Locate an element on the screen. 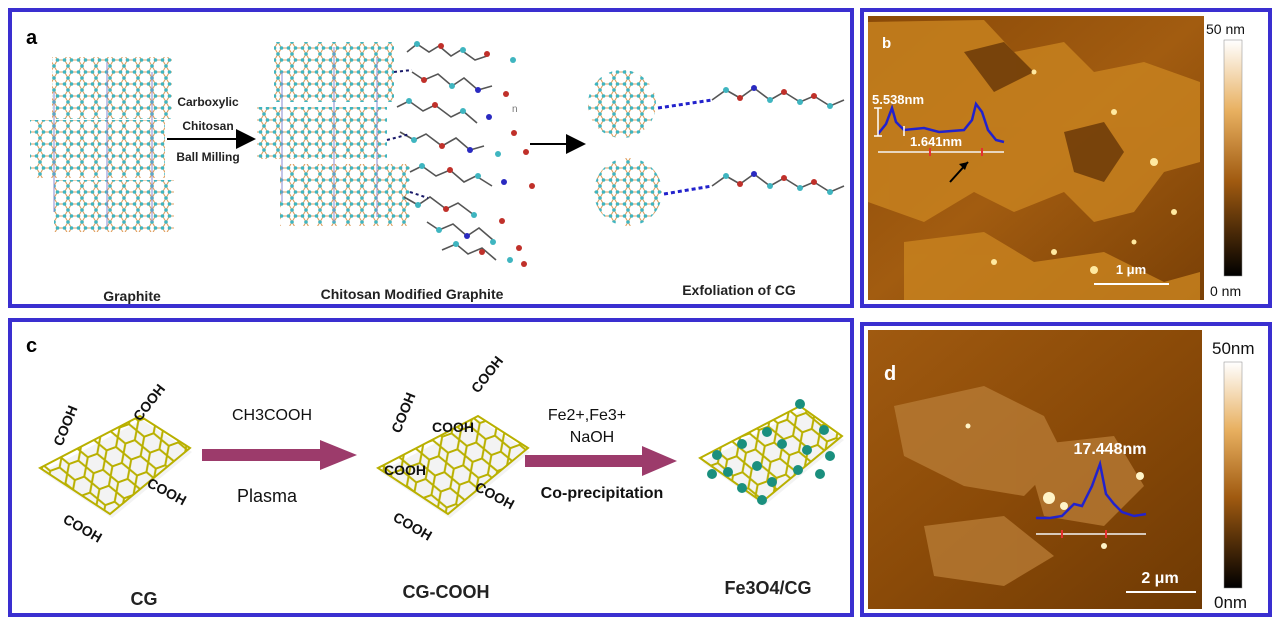 This screenshot has width=1275, height=617. height-label-d: 17.448nm is located at coordinates (1110, 449).